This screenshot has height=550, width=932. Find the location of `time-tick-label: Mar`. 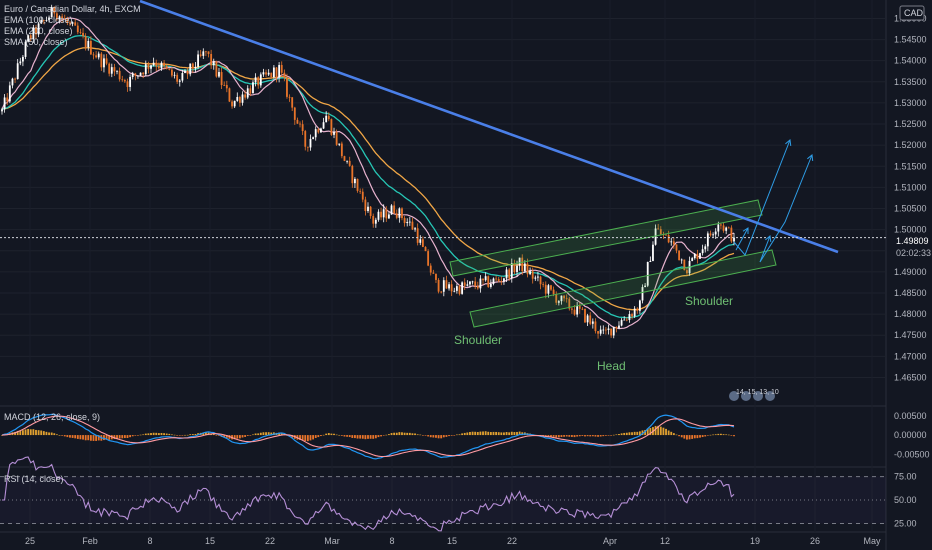

time-tick-label: Mar is located at coordinates (332, 541).